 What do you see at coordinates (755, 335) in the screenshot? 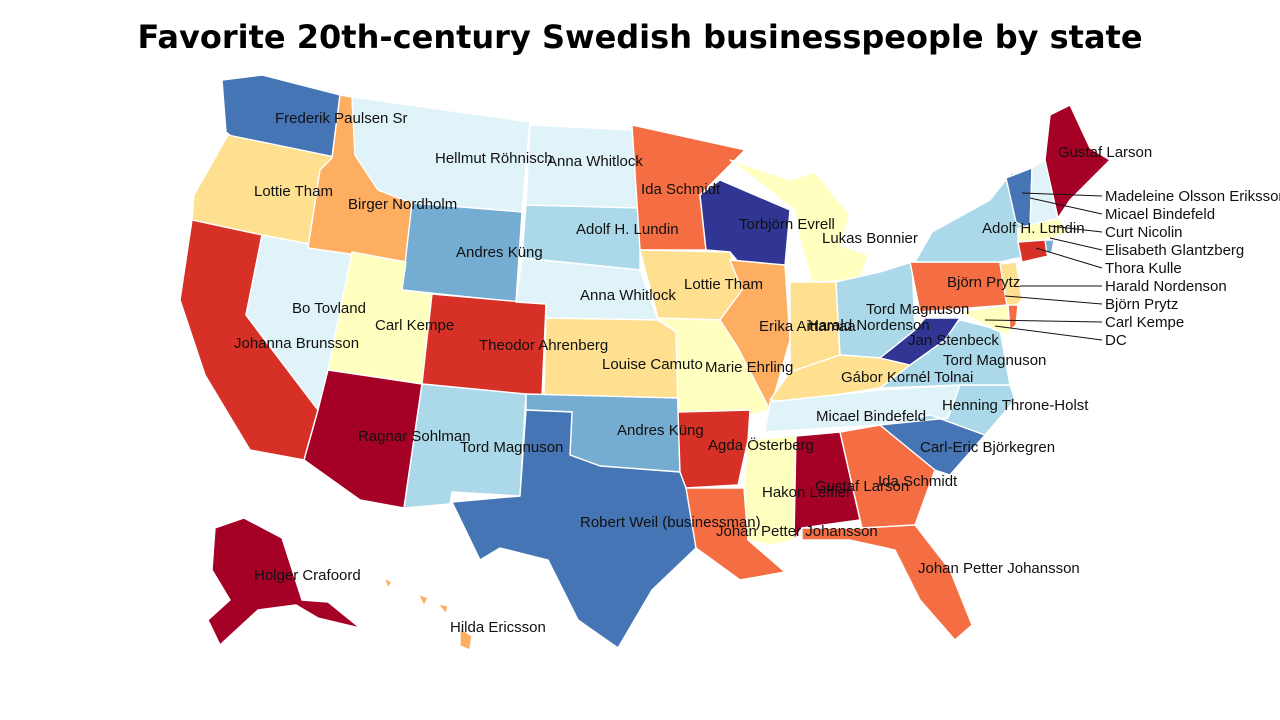
I see `state-il` at bounding box center [755, 335].